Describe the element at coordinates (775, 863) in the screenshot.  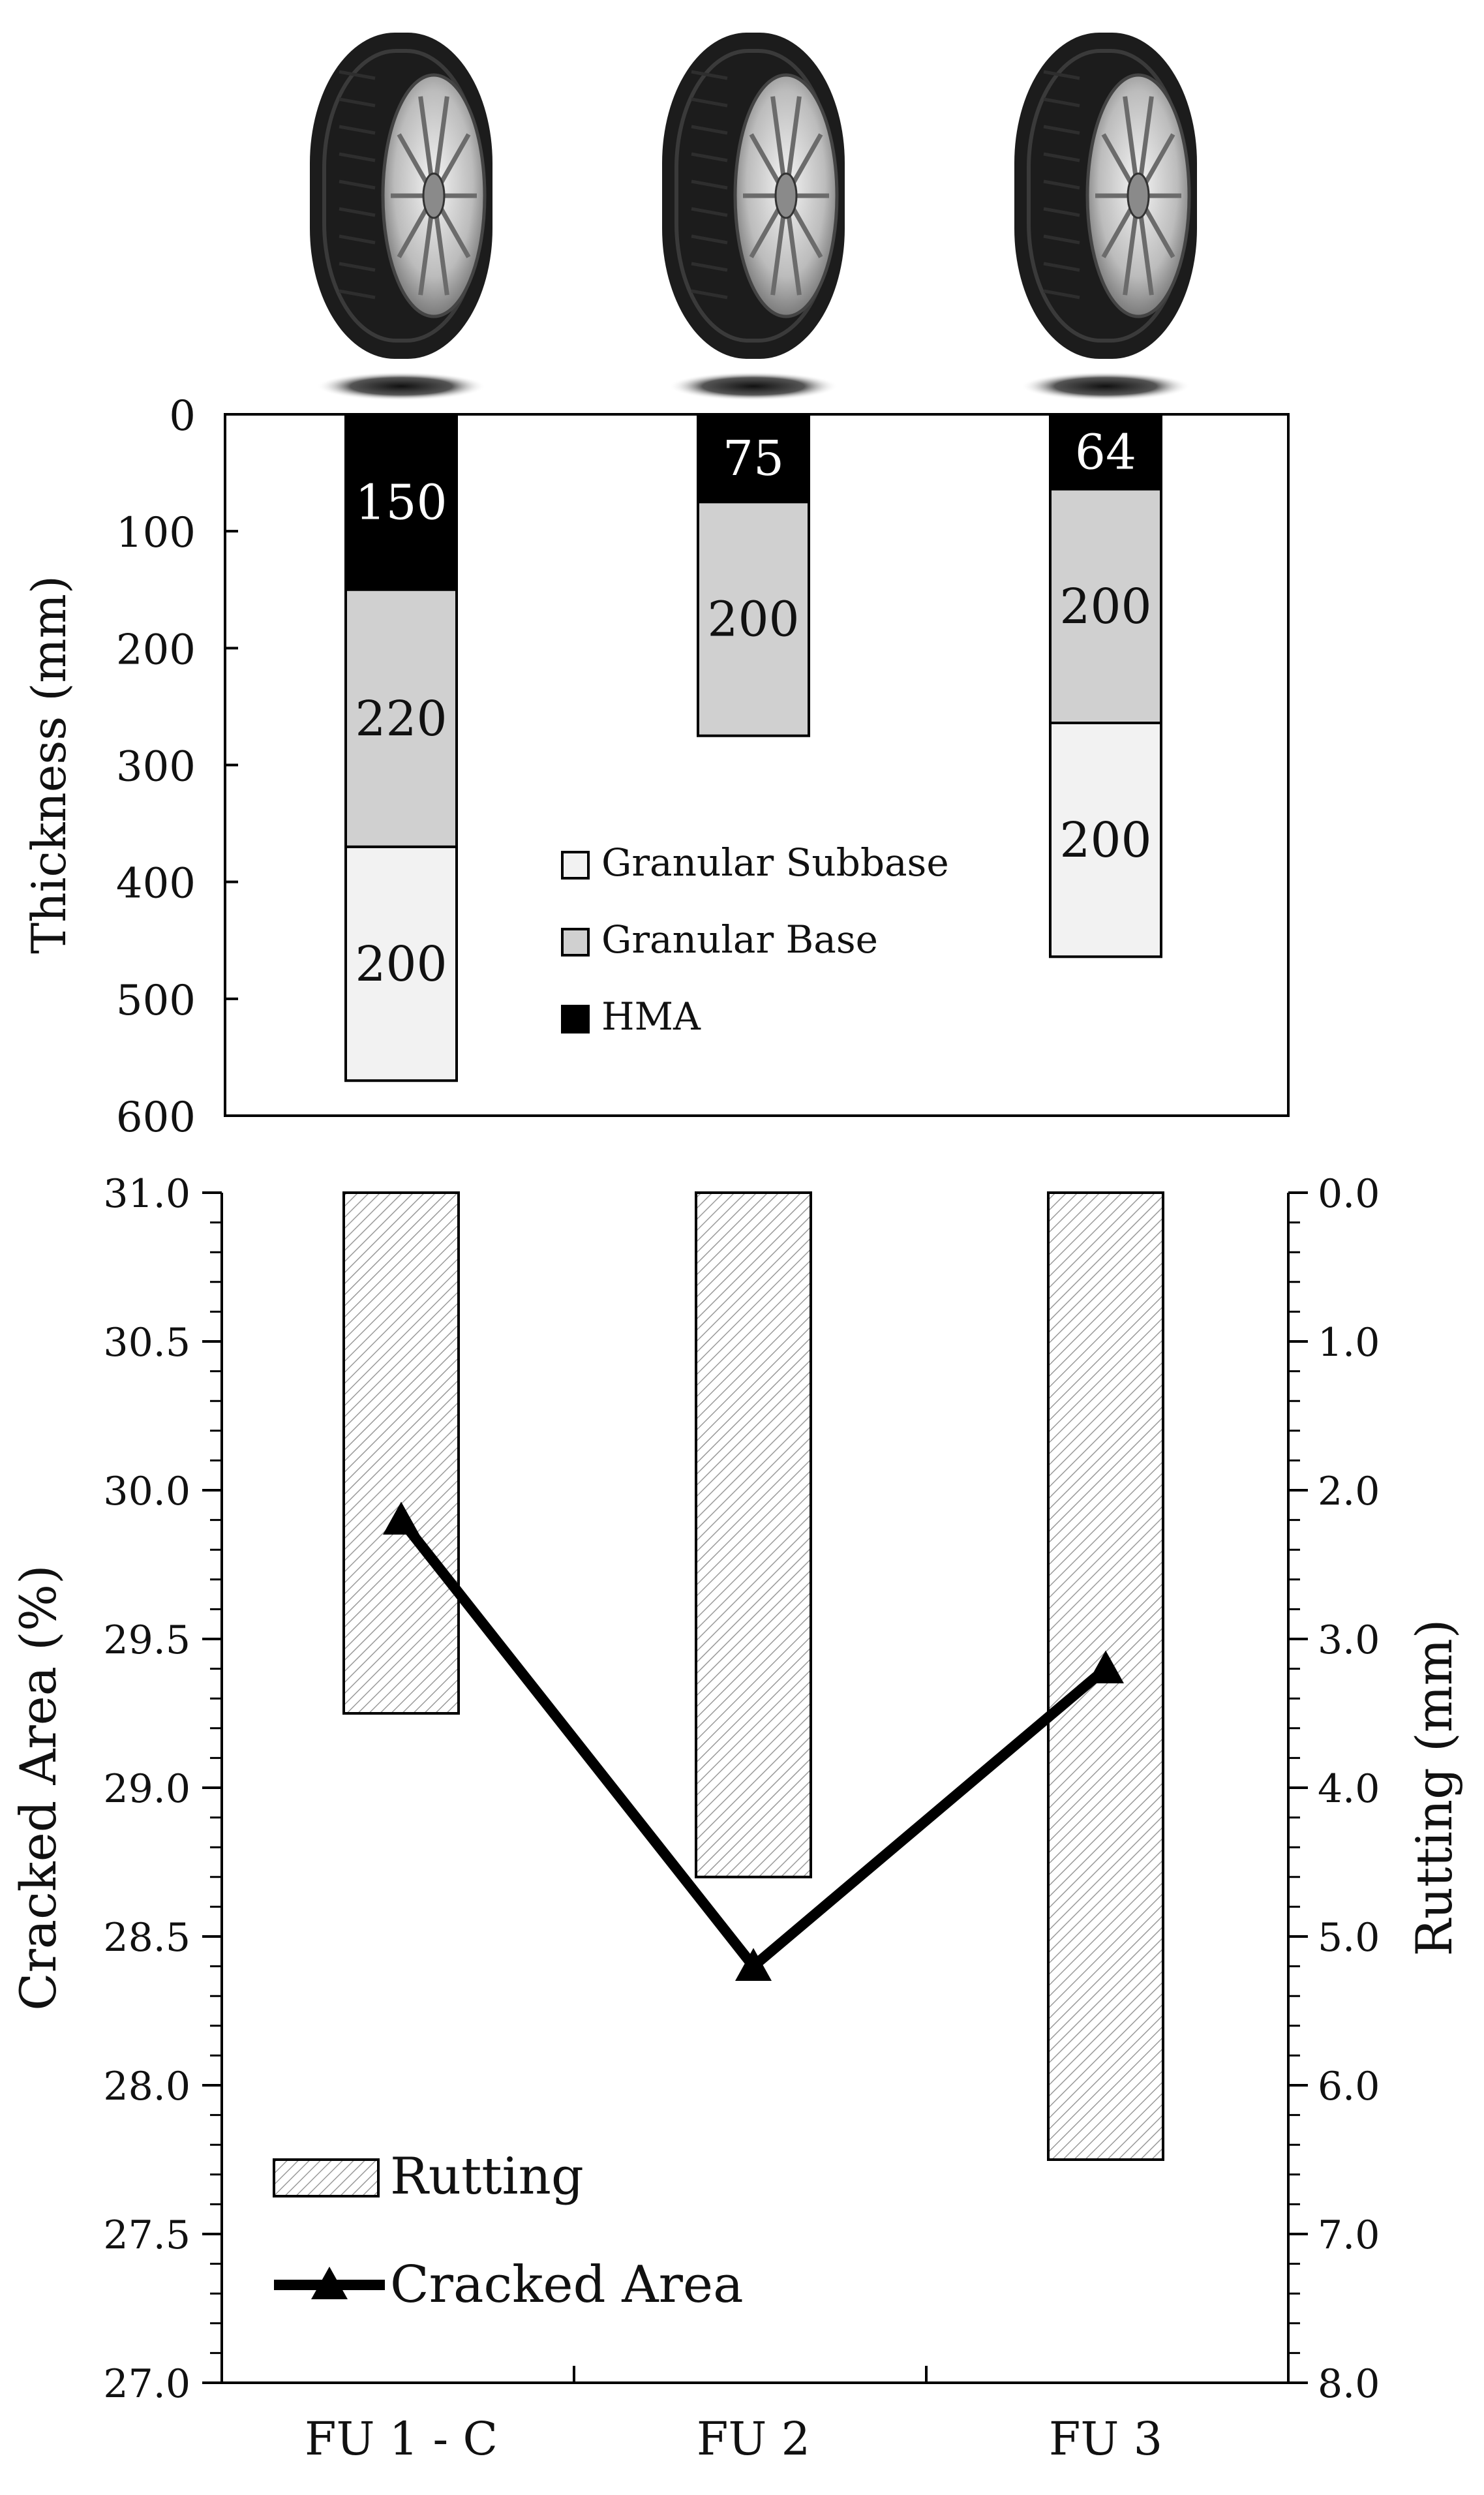
I see `legend-label: Granular Subbase` at that location.